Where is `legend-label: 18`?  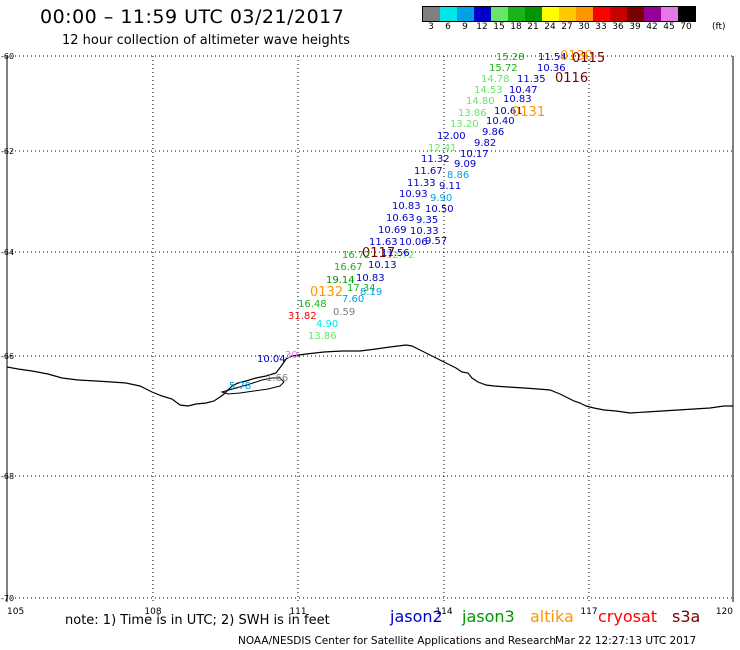 legend-label: 18 is located at coordinates (516, 27).